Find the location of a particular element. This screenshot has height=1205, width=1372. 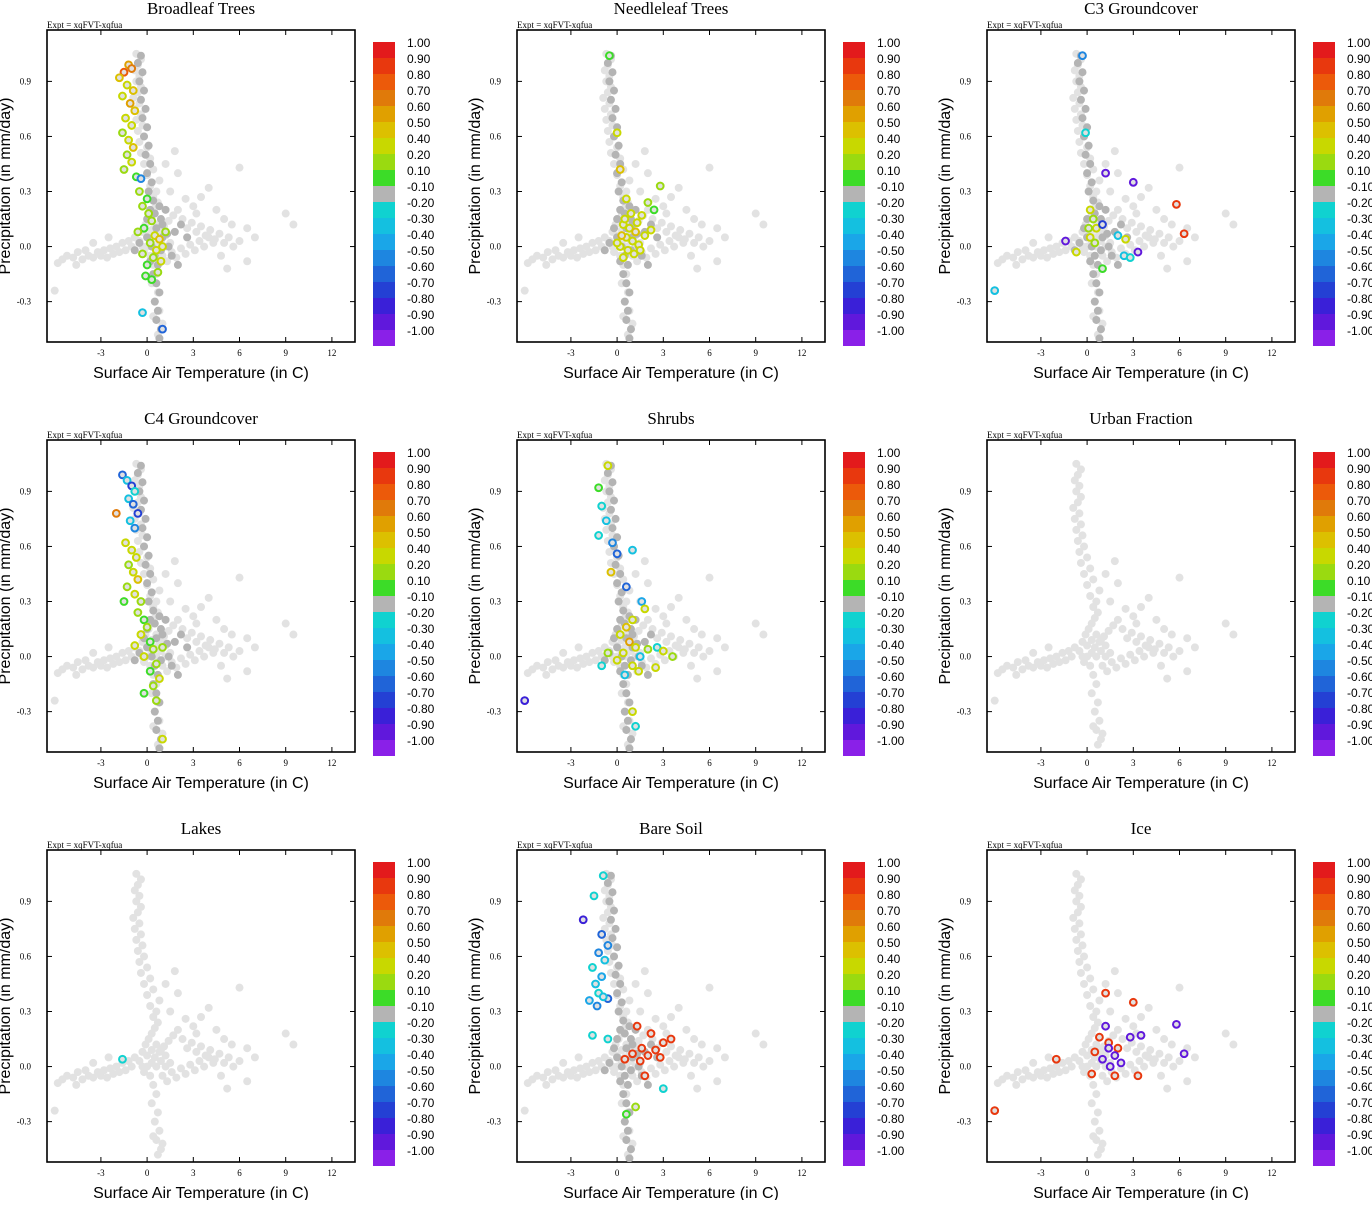

x-tick-label: -3 is located at coordinates (1041, 1173).